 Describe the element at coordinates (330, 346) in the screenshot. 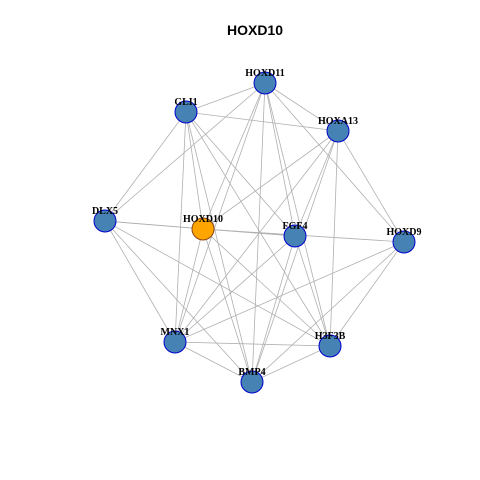

I see `node-h3f3b` at that location.